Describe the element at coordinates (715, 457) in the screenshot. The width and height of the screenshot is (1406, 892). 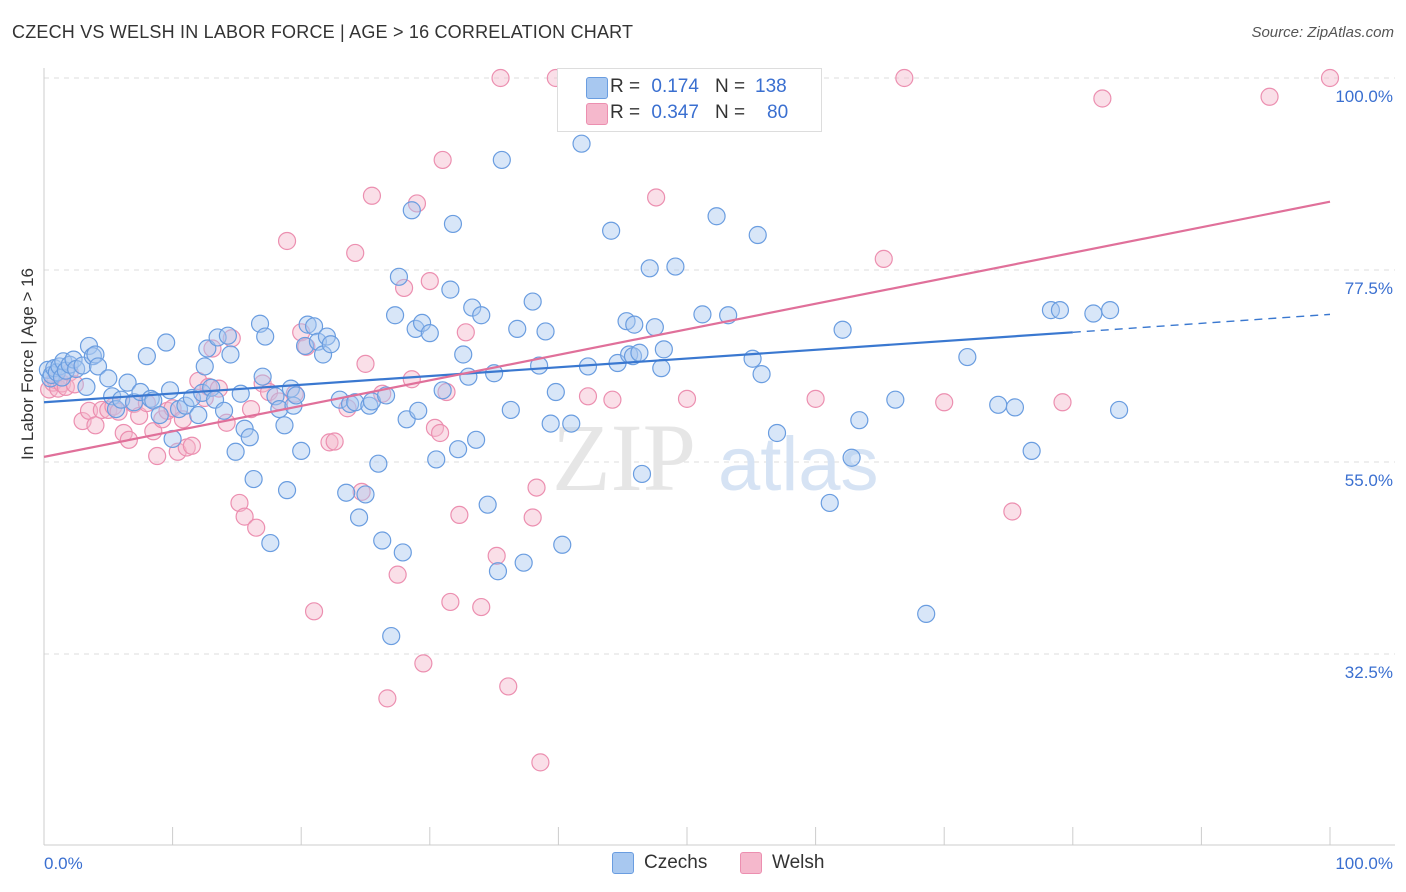
I see `watermark: ZIP atlas` at that location.